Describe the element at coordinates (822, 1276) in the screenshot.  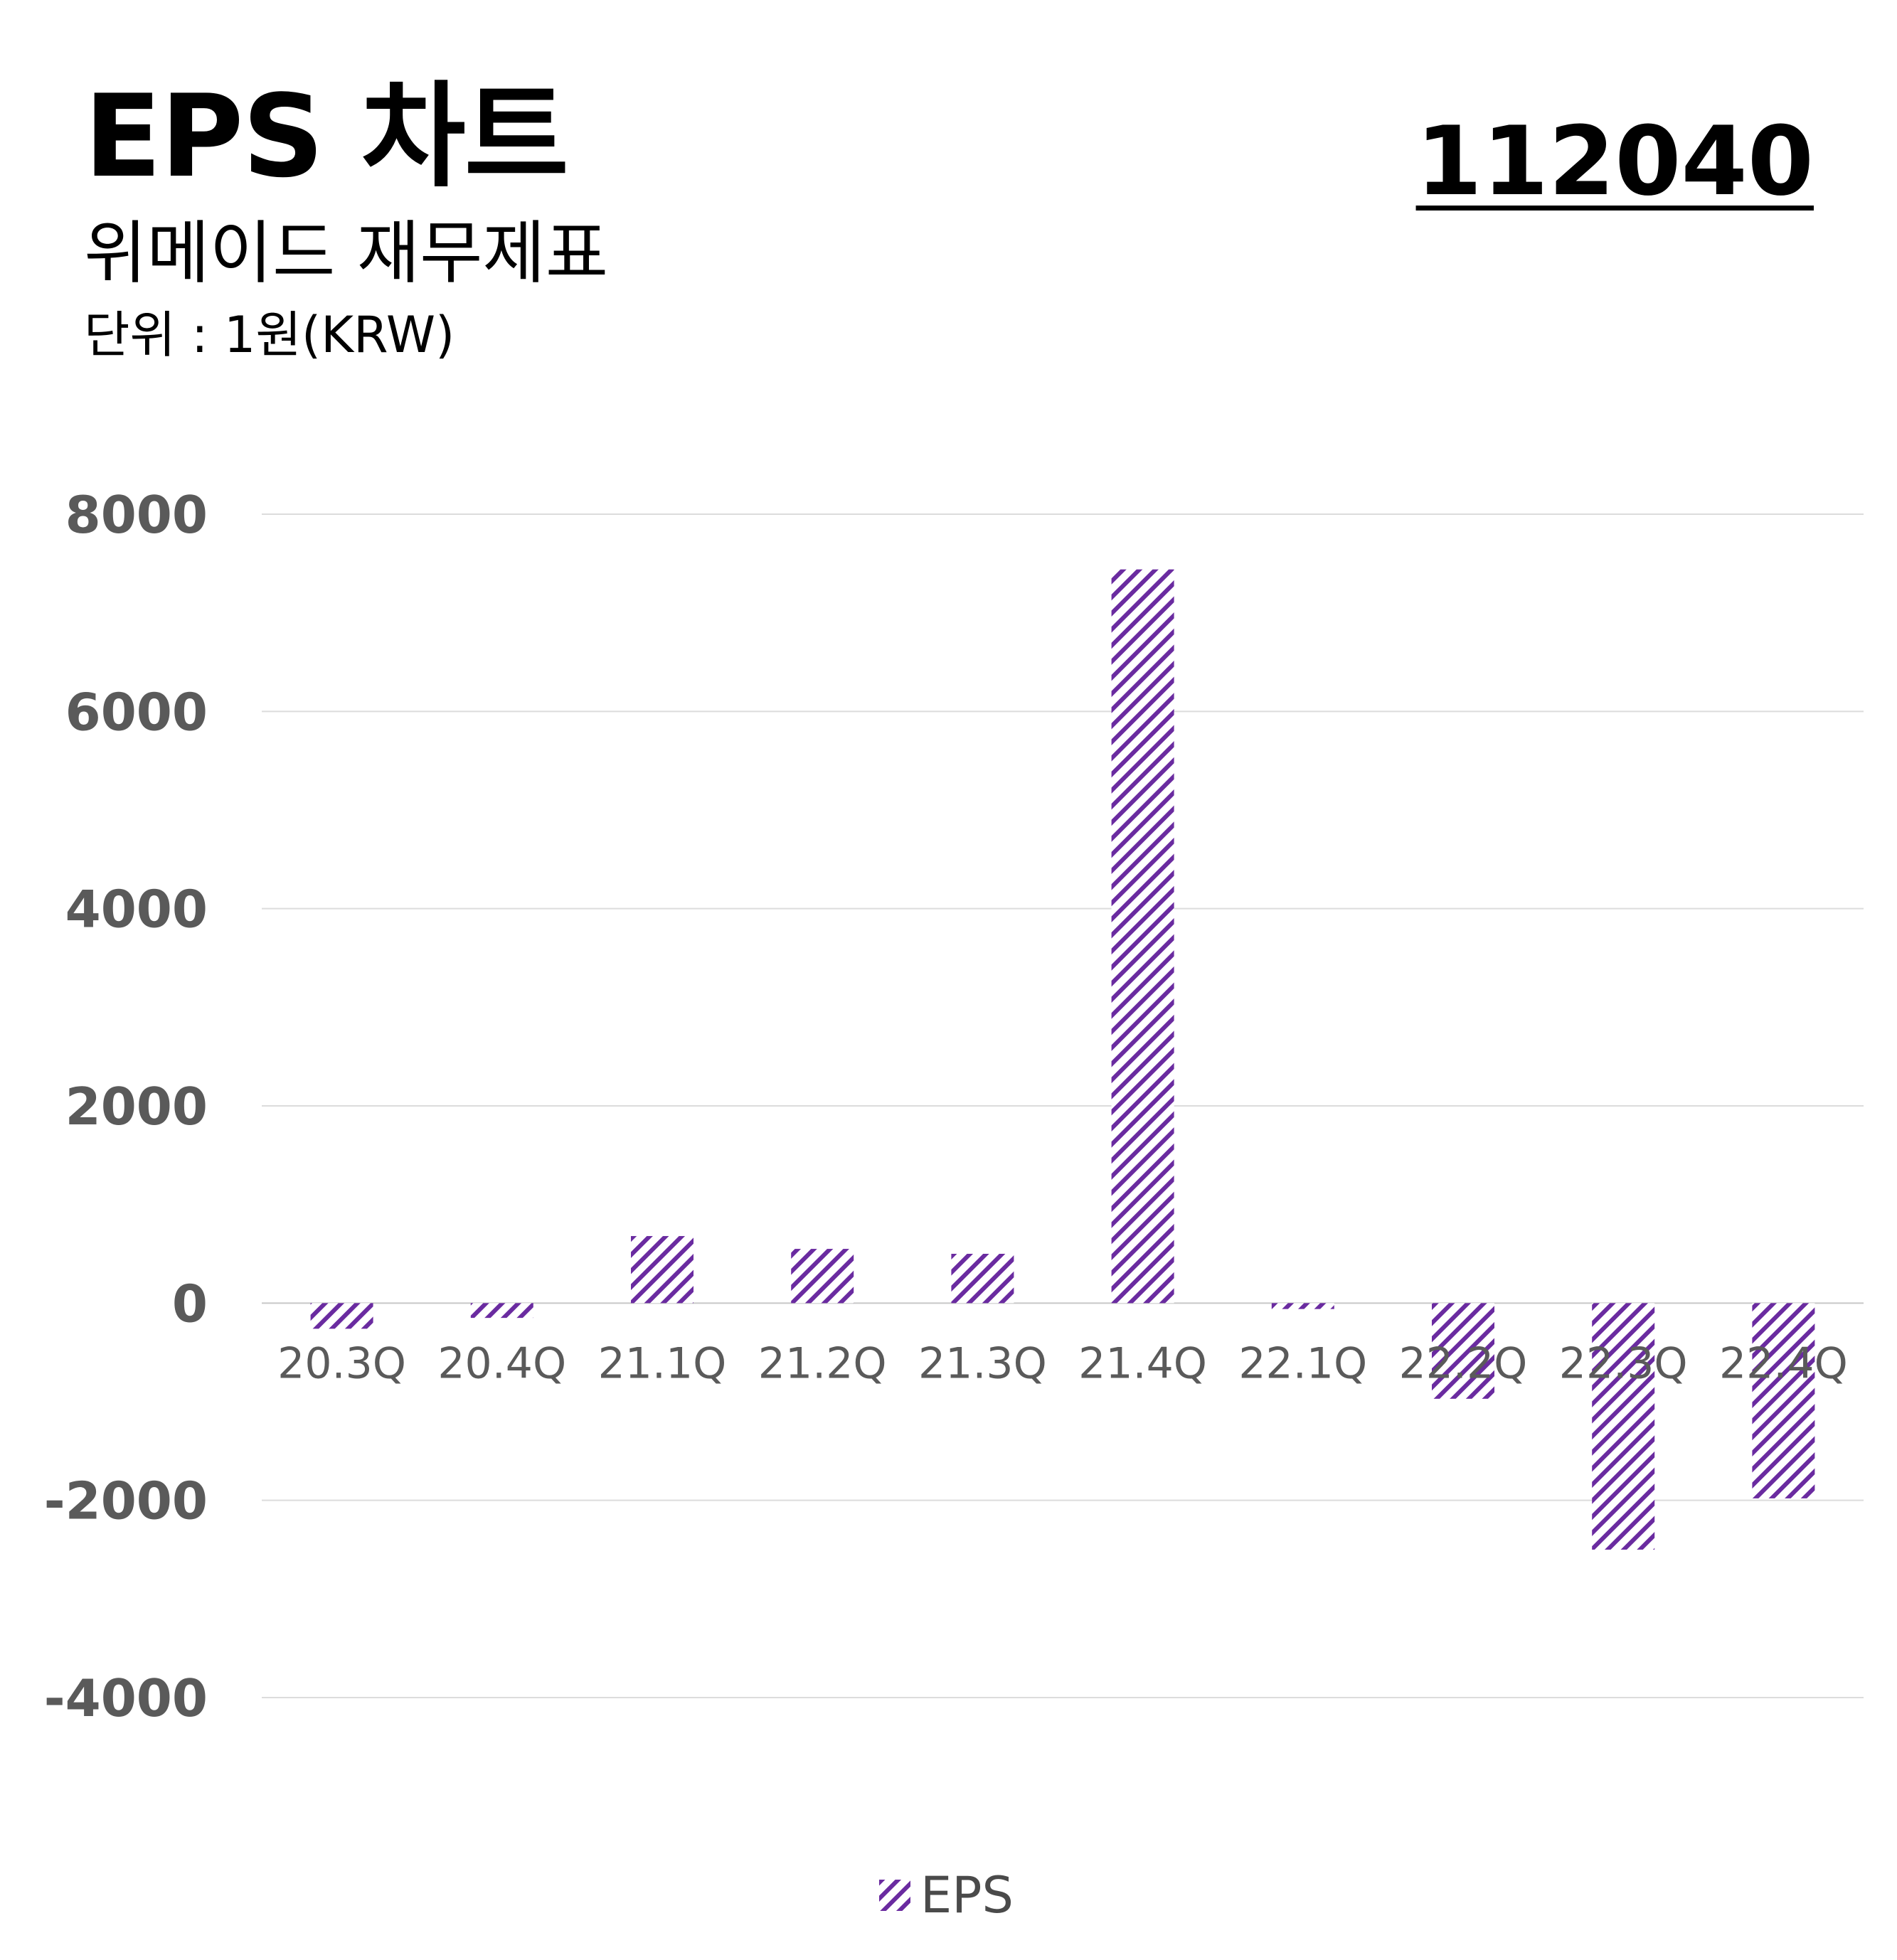
I see `bar-21.2Q` at that location.